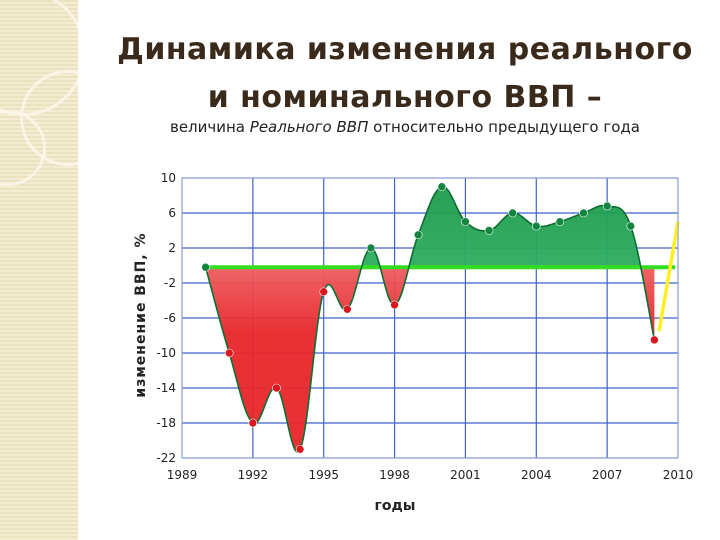  Describe the element at coordinates (430, 227) in the screenshot. I see `positive-growth-area` at that location.